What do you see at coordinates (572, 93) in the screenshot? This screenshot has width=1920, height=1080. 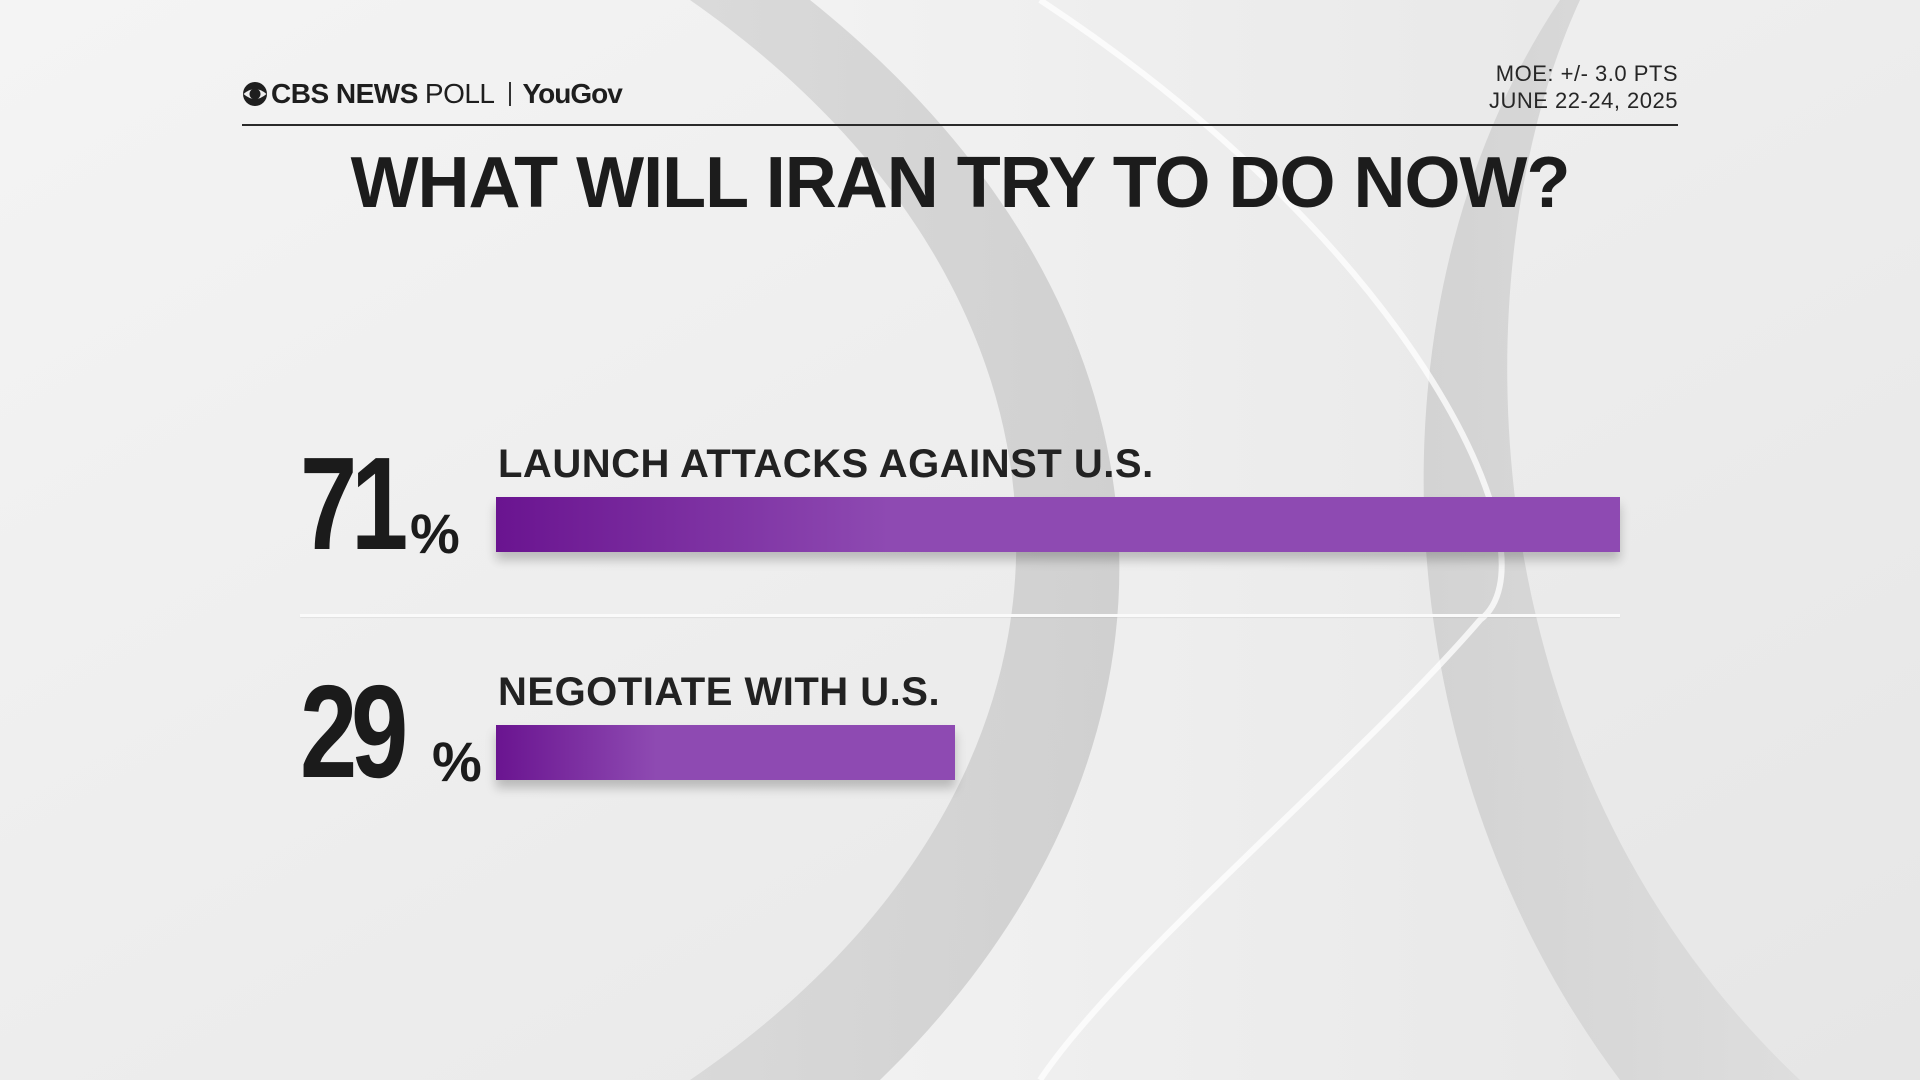 I see `brand-partner: YouGov` at bounding box center [572, 93].